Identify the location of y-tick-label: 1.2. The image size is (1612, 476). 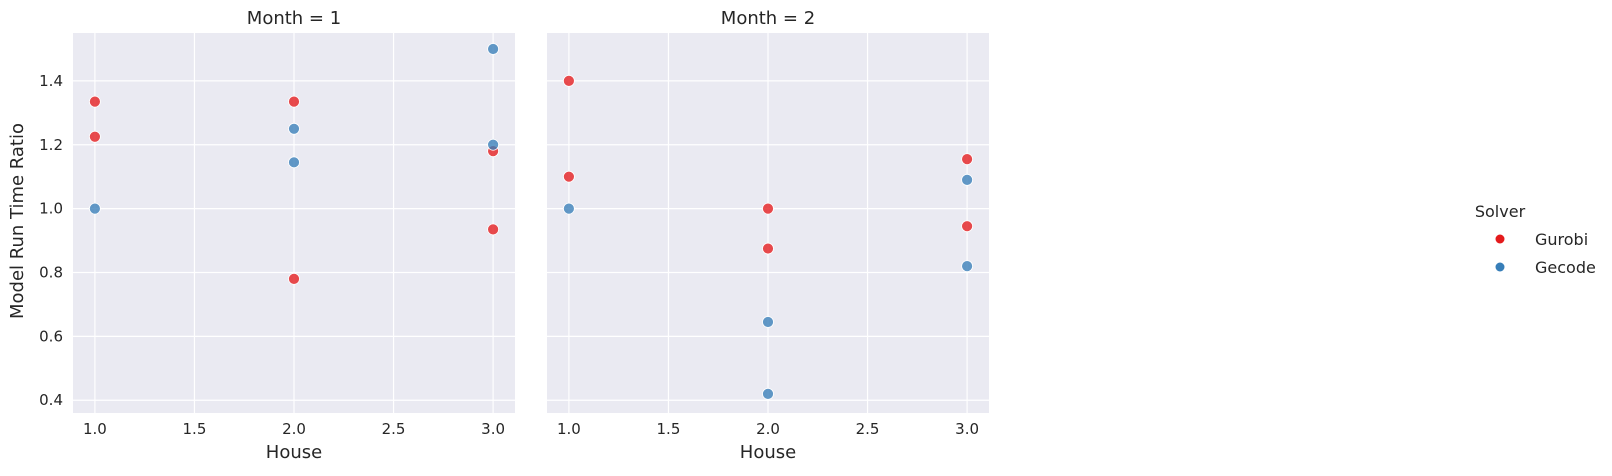
(51, 145).